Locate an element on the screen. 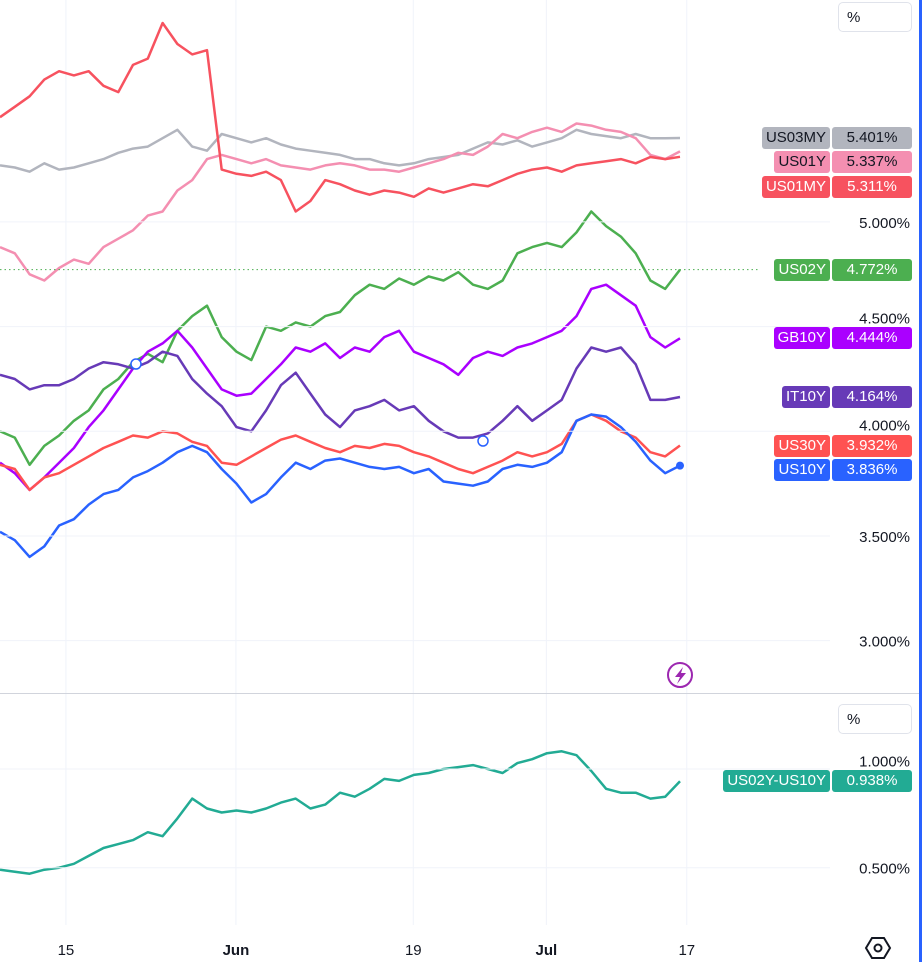 The width and height of the screenshot is (922, 962). x-tick-label: 19 is located at coordinates (413, 950).